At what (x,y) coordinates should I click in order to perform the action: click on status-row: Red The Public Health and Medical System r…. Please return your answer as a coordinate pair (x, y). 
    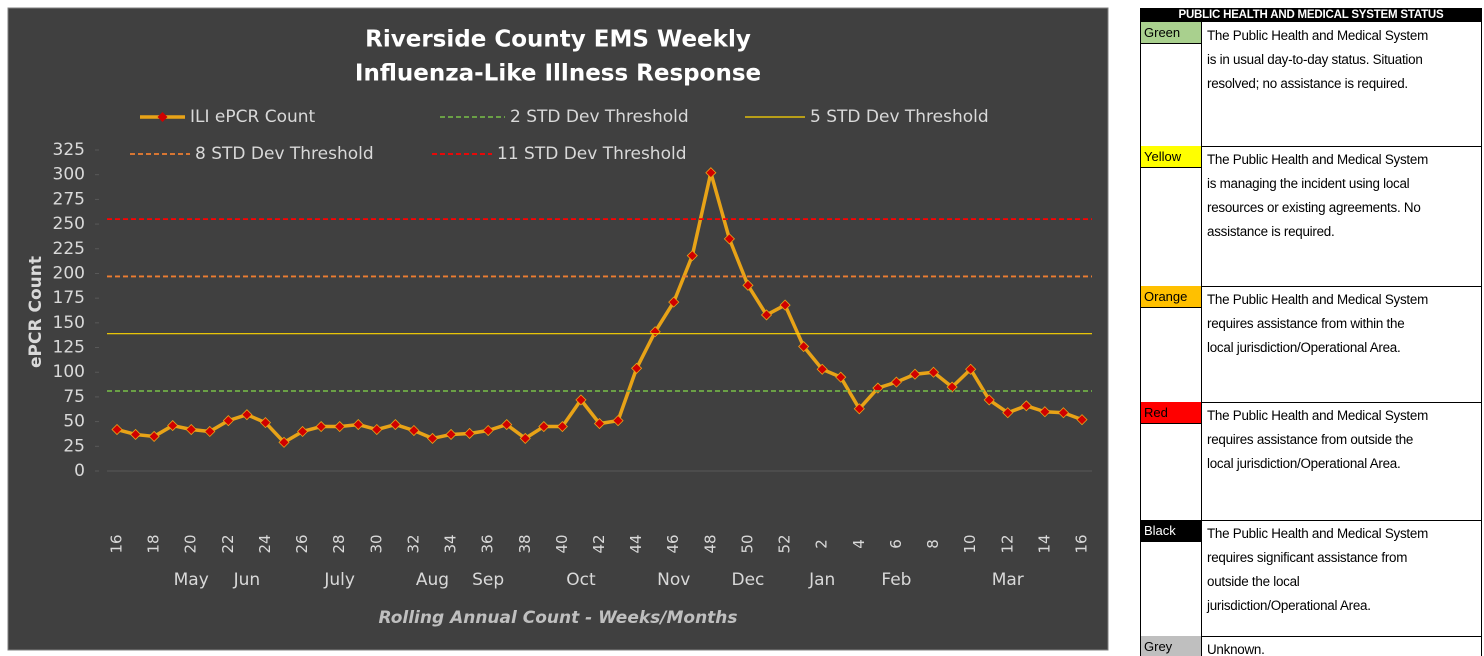
    Looking at the image, I should click on (1311, 461).